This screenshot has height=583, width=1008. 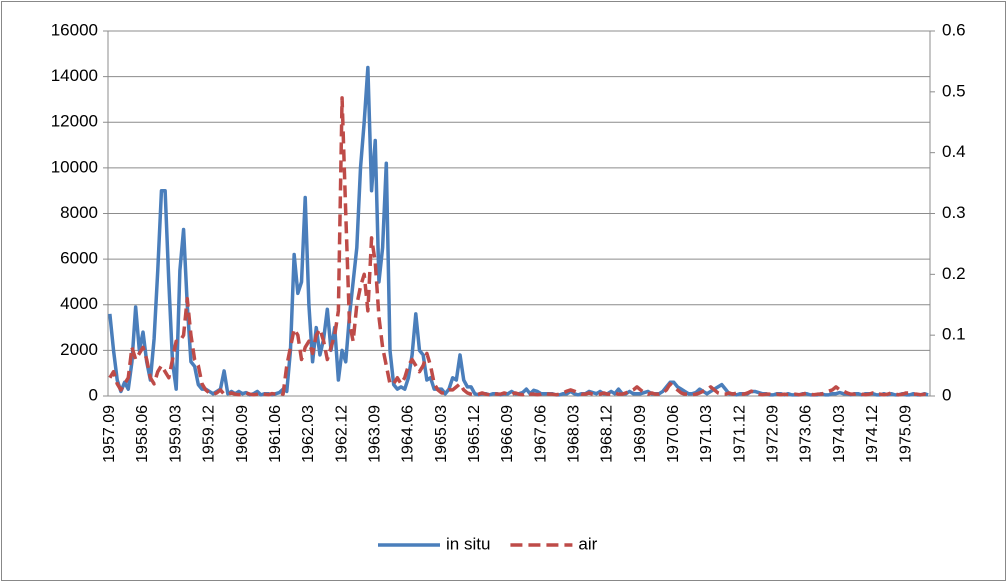 I want to click on x-tick-label: 1973.06, so click(x=806, y=434).